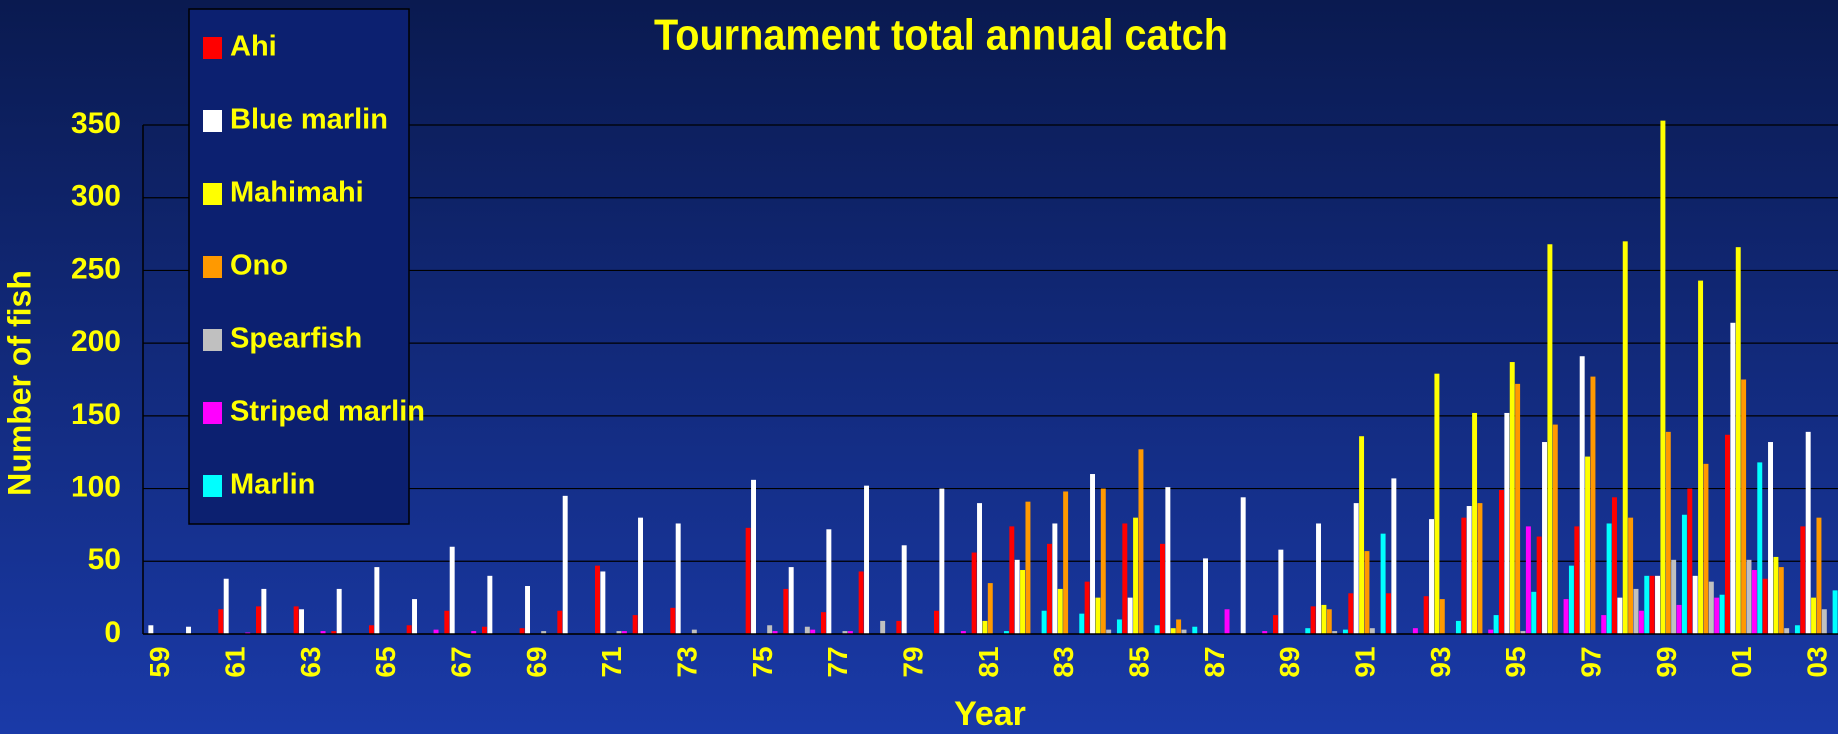 This screenshot has height=734, width=1838. Describe the element at coordinates (253, 47) in the screenshot. I see `legend-label: Ahi` at that location.